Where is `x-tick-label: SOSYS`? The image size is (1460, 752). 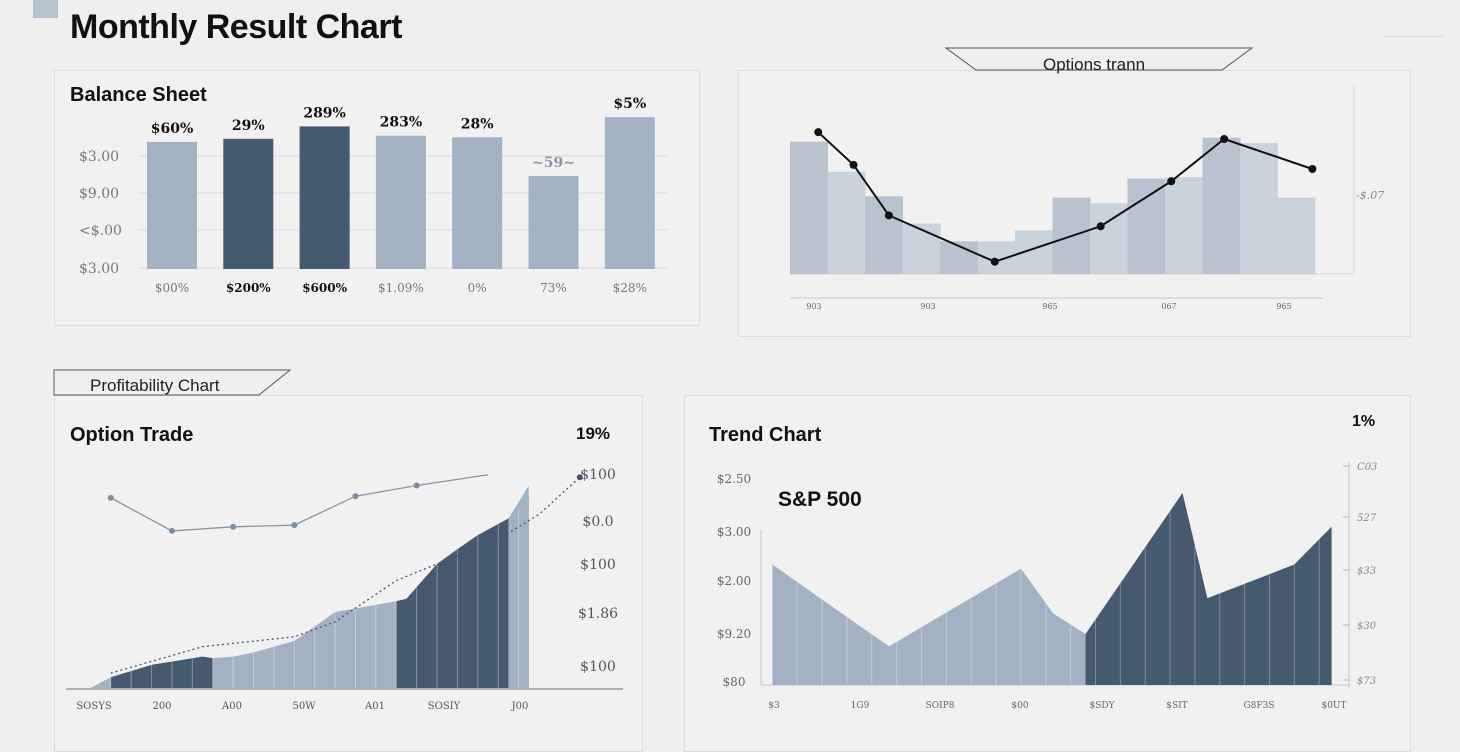
x-tick-label: SOSYS is located at coordinates (94, 706).